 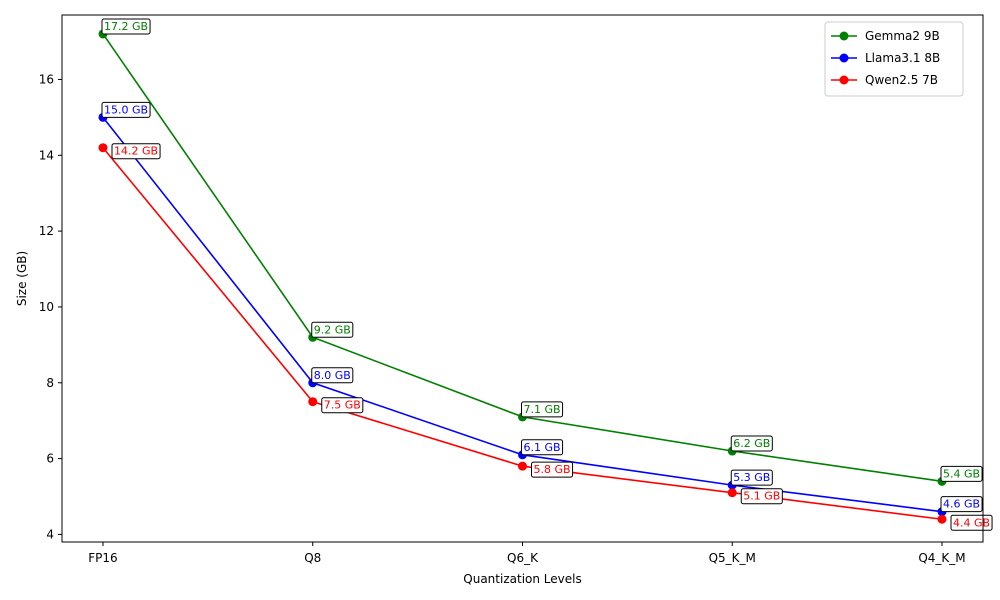 What do you see at coordinates (844, 36) in the screenshot?
I see `legend-marker-gemma2-9b` at bounding box center [844, 36].